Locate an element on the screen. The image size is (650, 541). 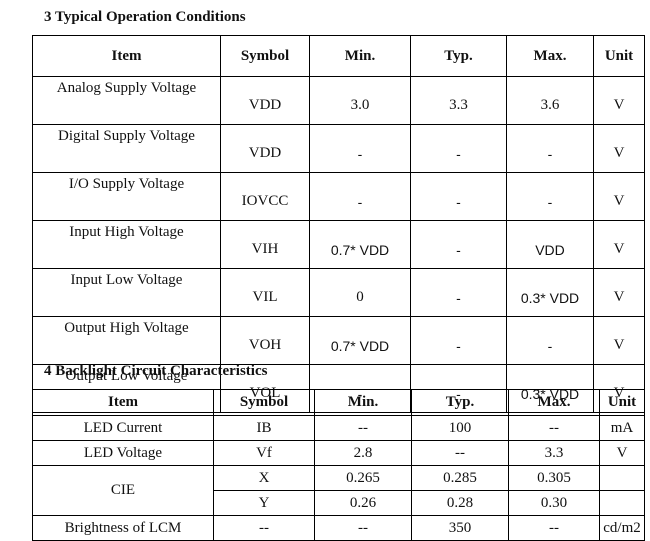
cell-item-cie: CIE is located at coordinates (123, 490).